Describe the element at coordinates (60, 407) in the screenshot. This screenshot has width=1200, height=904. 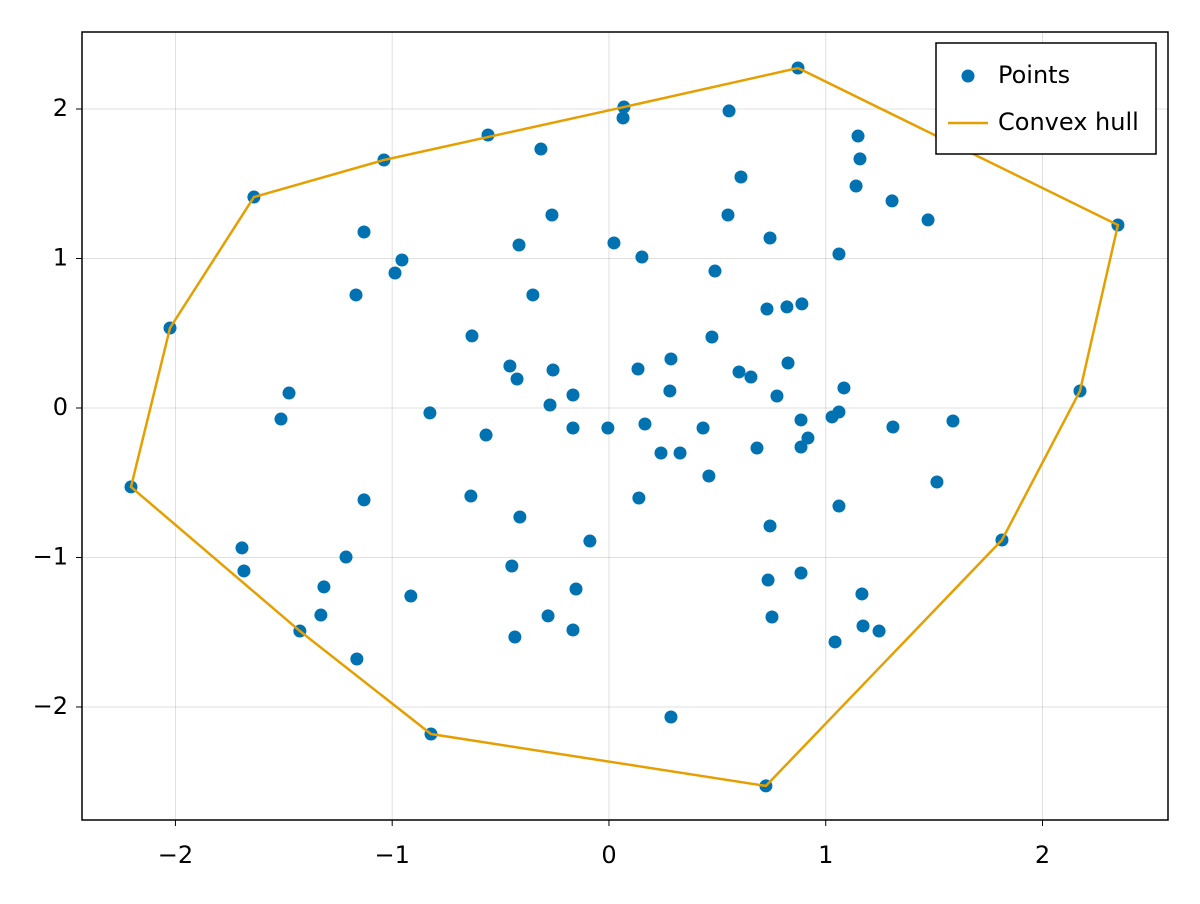
I see `y-tick-label: 0` at that location.